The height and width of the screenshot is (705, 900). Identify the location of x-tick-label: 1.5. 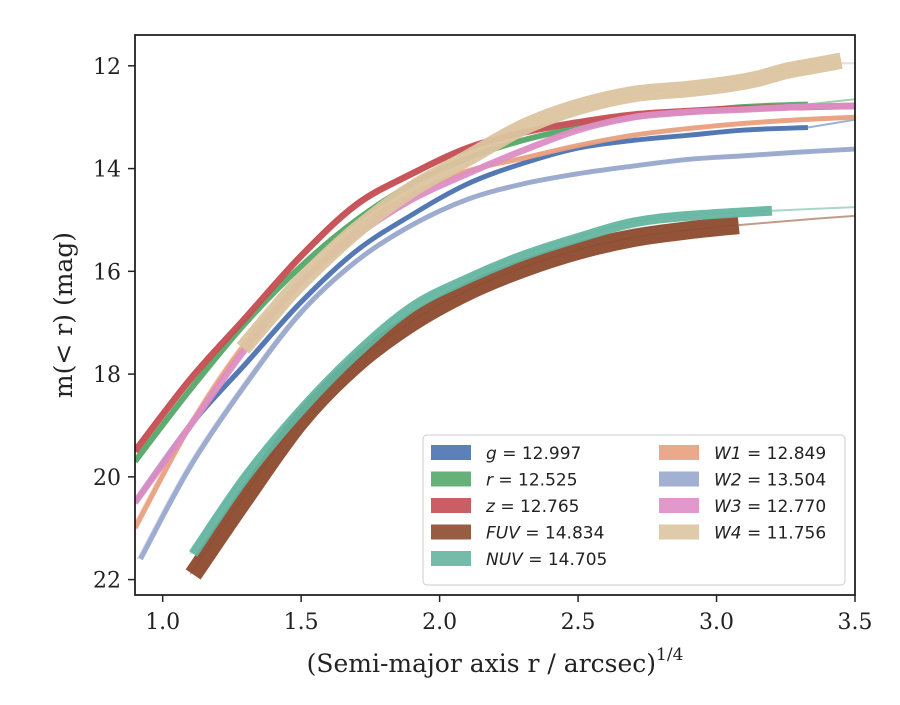
(301, 622).